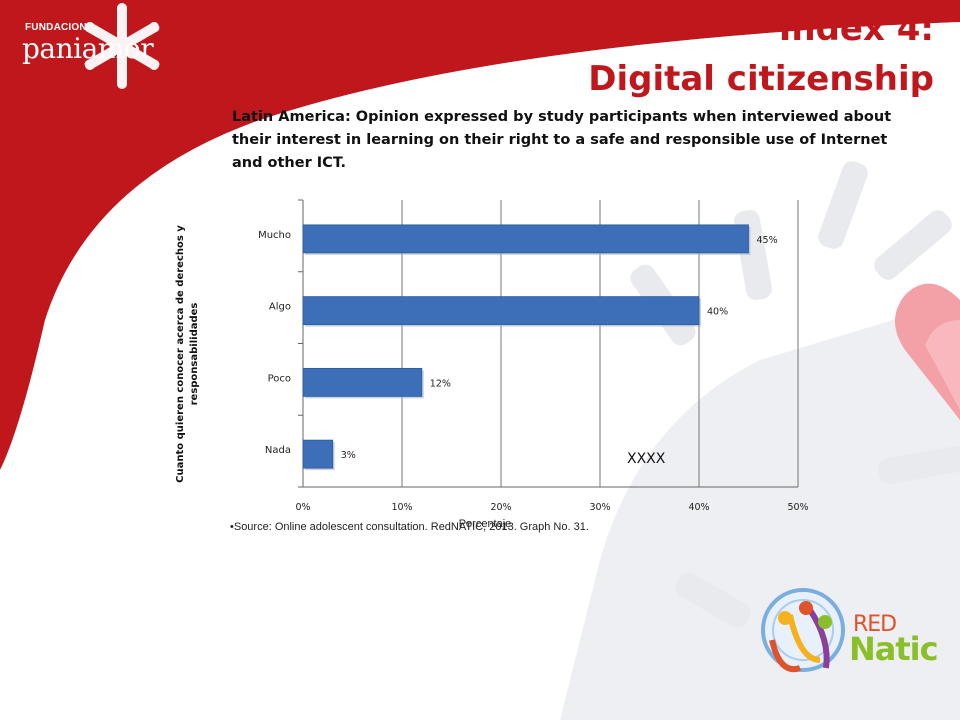  I want to click on logo-fundacion-text: FUNDACION, so click(56, 27).